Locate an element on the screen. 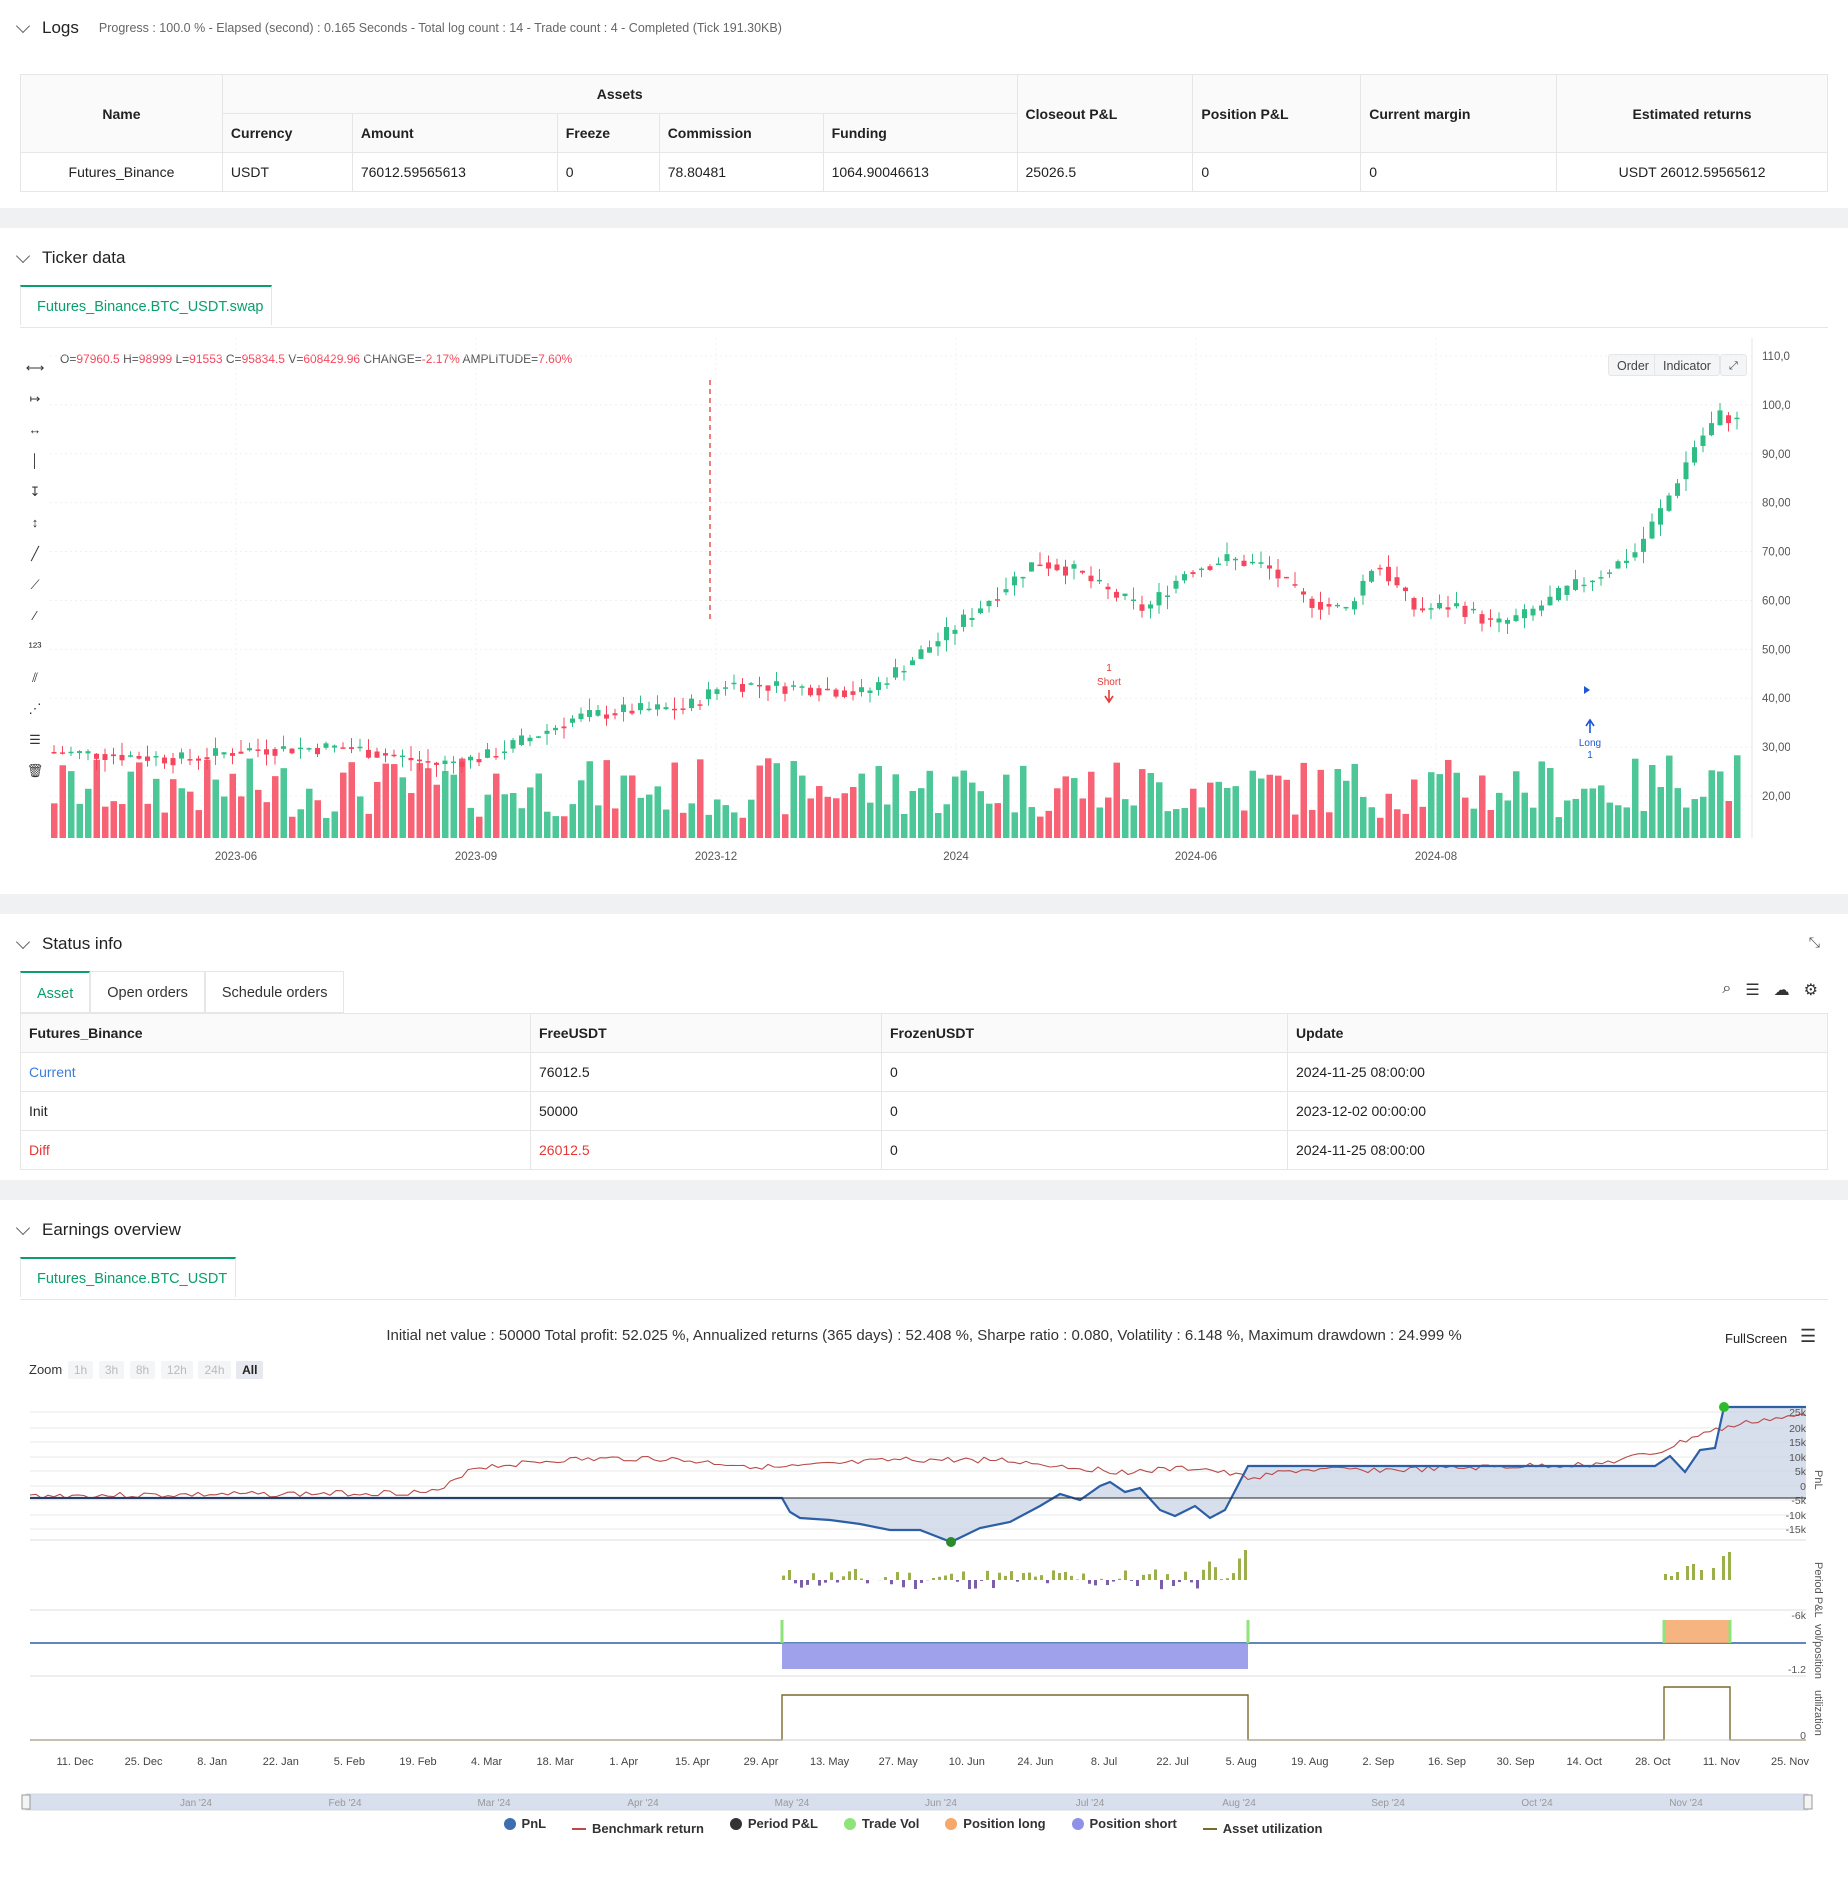  vertical-segment-icon: ↕ is located at coordinates (35, 522).